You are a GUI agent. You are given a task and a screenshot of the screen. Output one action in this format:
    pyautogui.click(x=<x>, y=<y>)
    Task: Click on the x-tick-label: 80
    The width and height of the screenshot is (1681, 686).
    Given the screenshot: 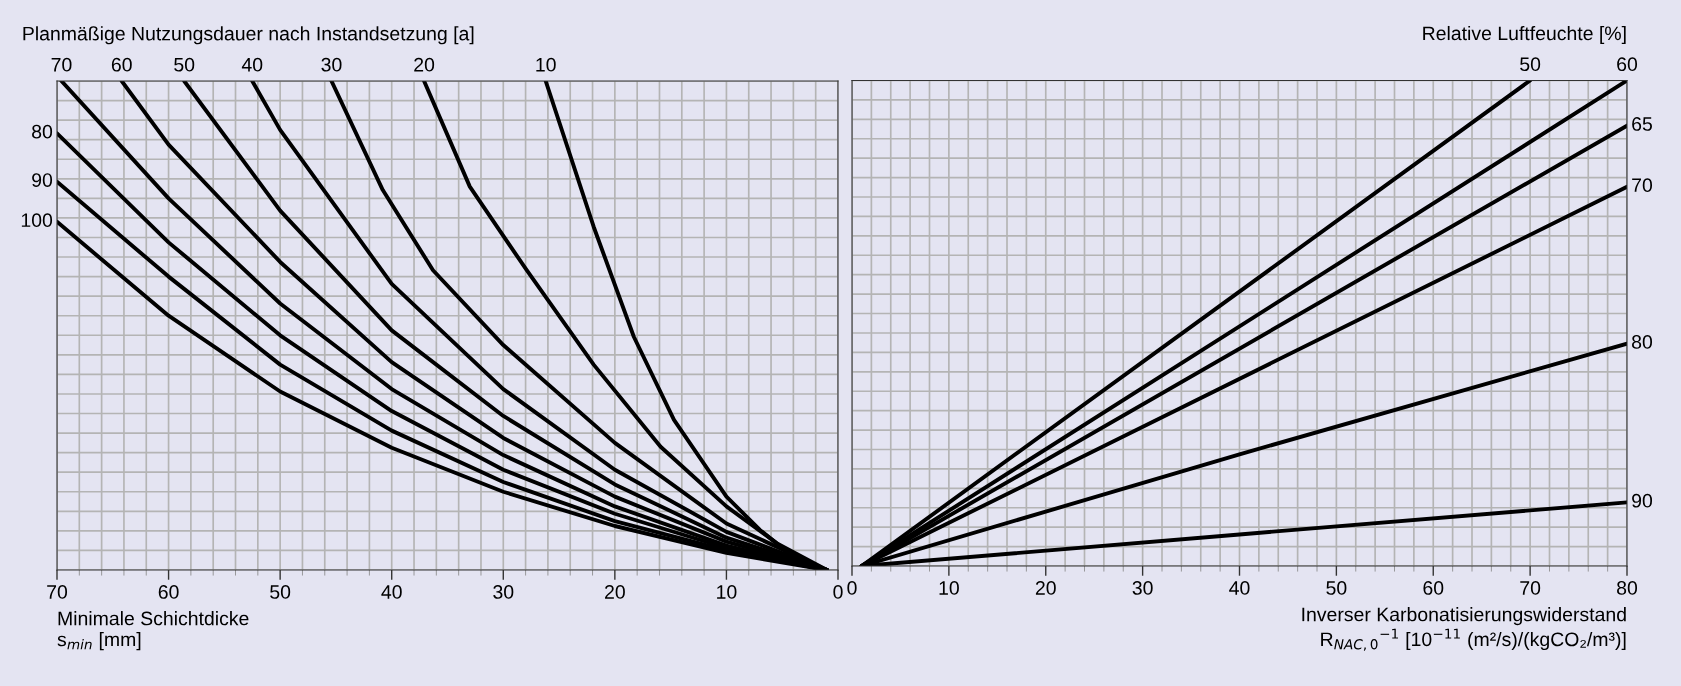 What is the action you would take?
    pyautogui.click(x=1627, y=588)
    